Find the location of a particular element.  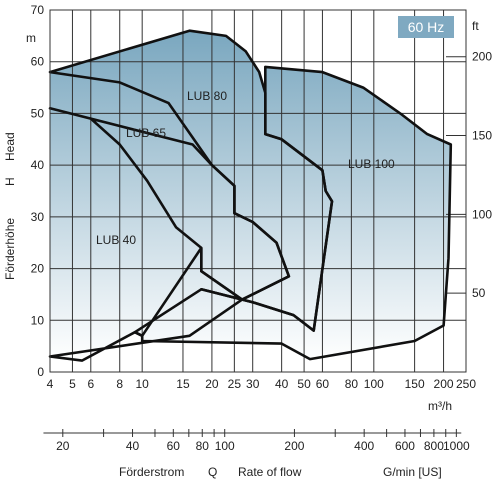

x-tick-label: 50 is located at coordinates (304, 384).